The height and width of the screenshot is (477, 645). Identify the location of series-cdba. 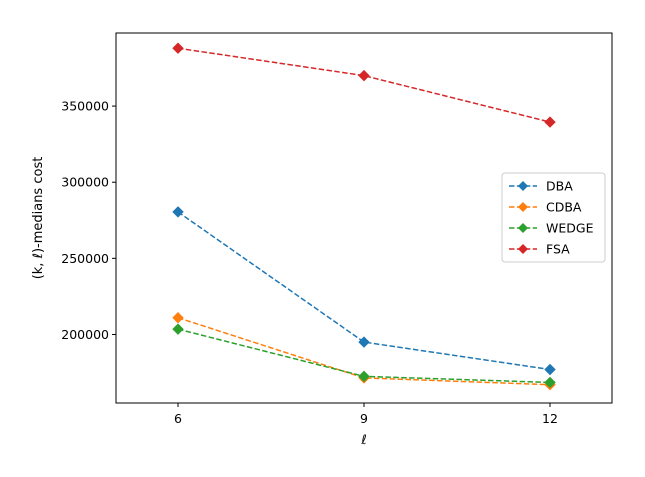
(364, 351).